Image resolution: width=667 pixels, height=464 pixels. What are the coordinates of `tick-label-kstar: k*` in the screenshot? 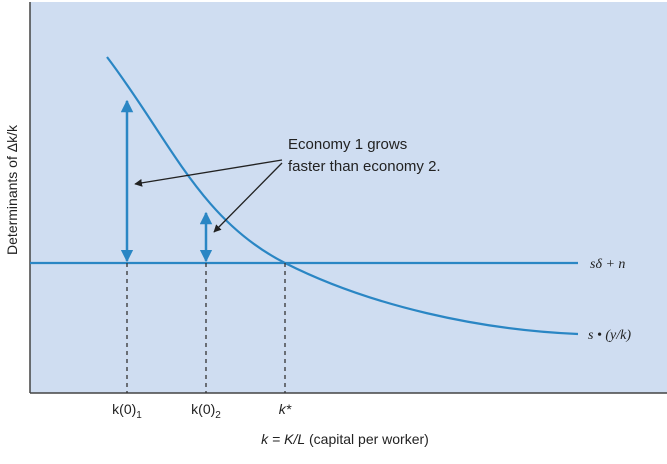 It's located at (285, 409).